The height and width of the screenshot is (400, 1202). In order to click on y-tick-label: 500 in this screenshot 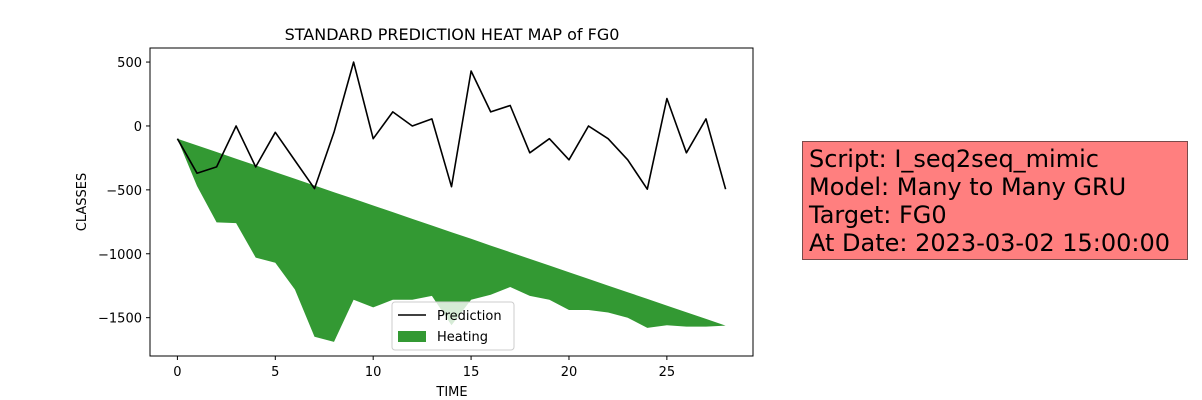, I will do `click(129, 63)`.